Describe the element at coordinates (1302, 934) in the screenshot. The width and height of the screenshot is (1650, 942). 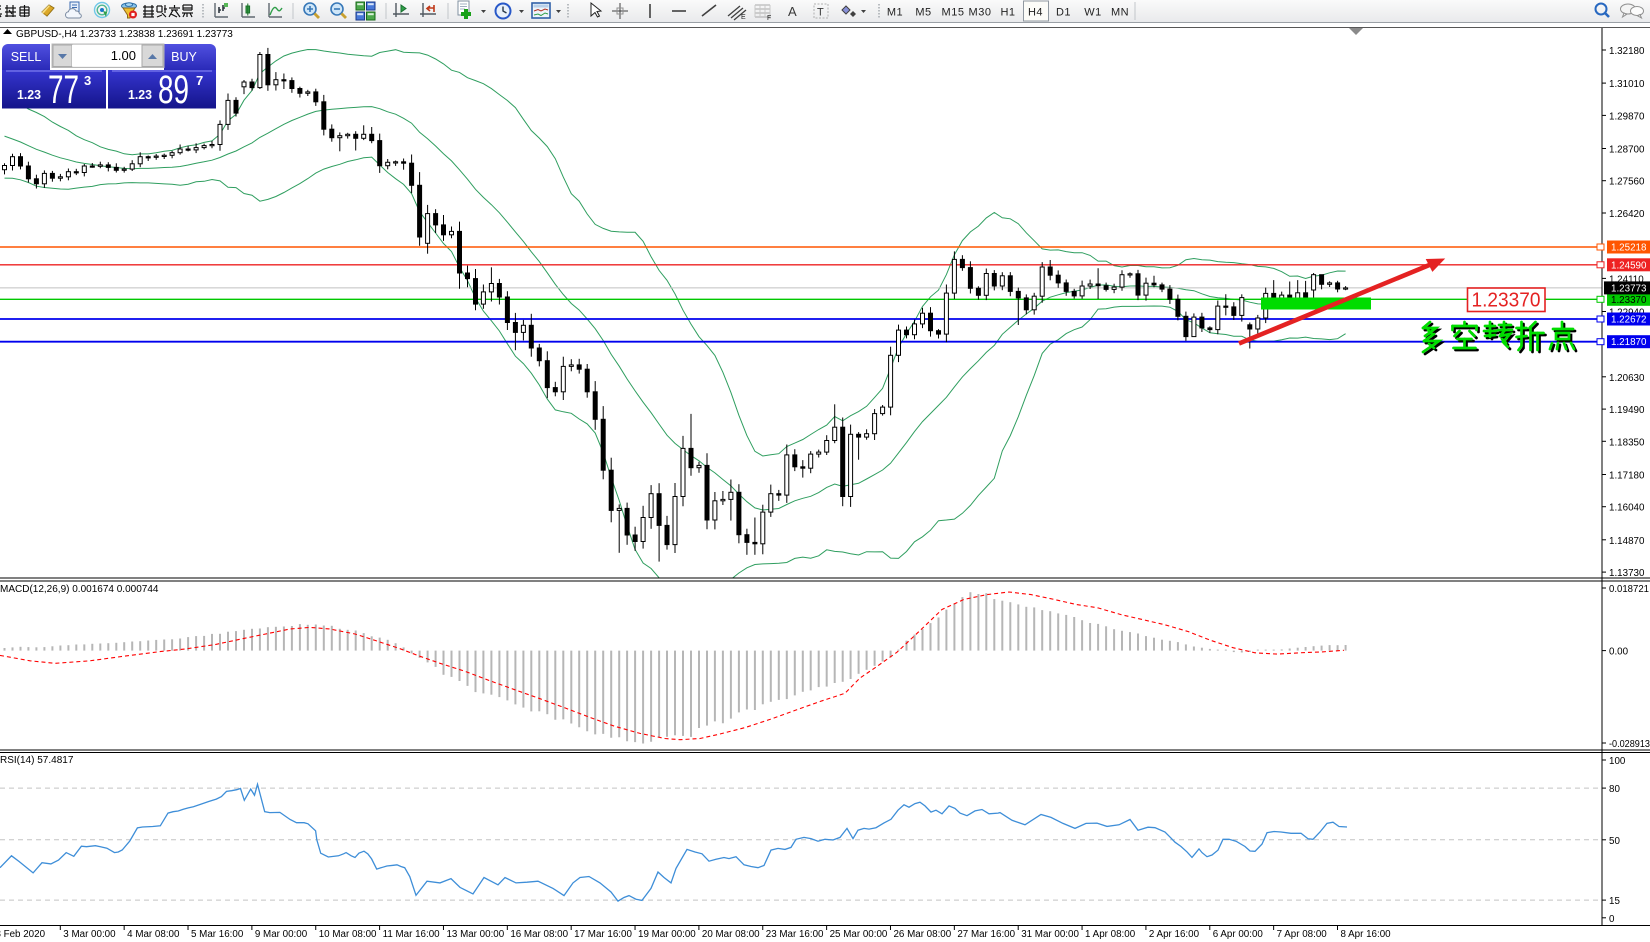
I see `svg-text: 7 Apr 08:00` at that location.